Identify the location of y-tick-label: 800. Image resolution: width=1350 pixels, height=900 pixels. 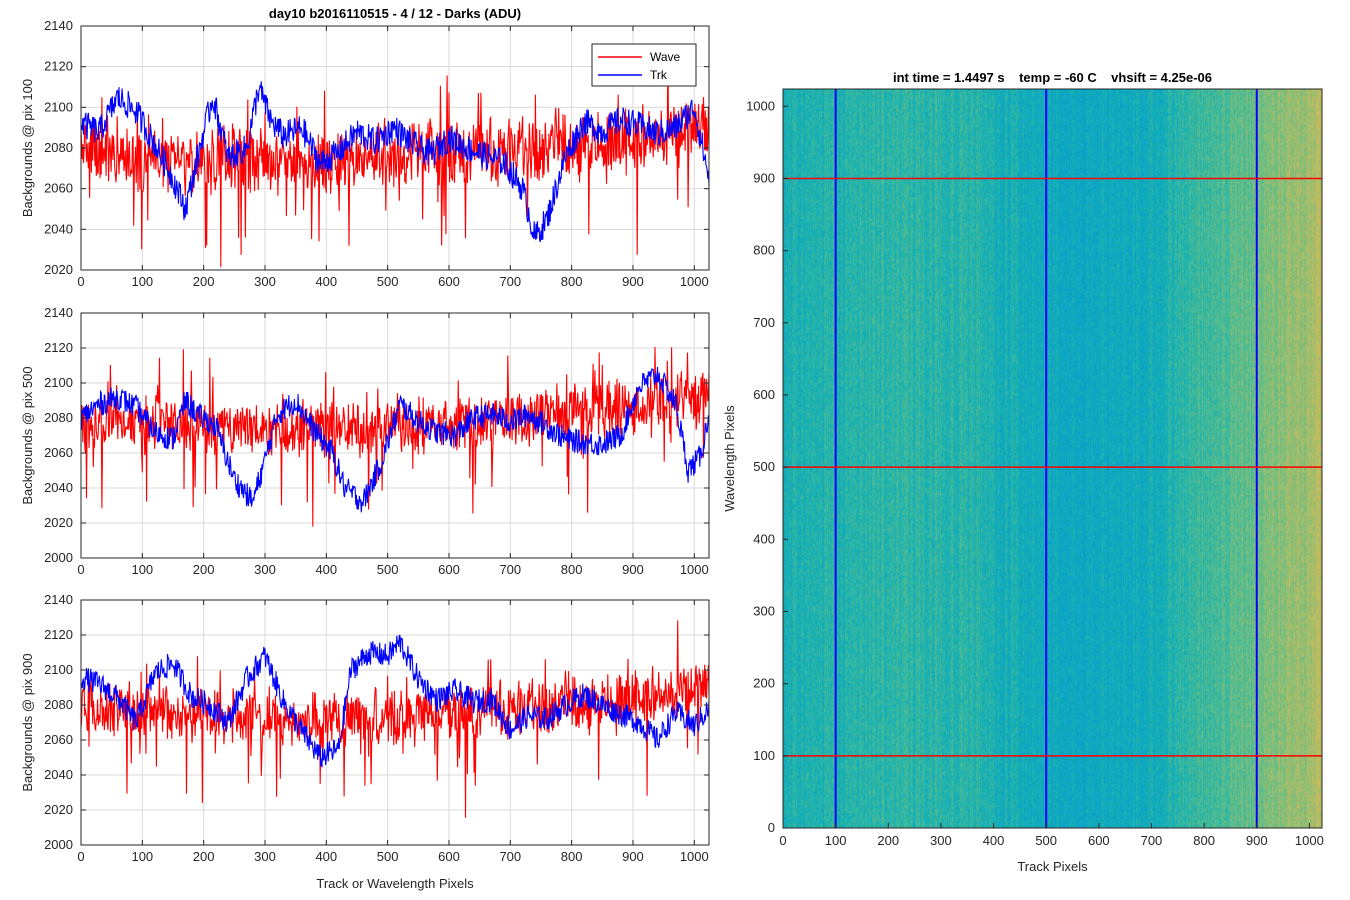
(764, 250).